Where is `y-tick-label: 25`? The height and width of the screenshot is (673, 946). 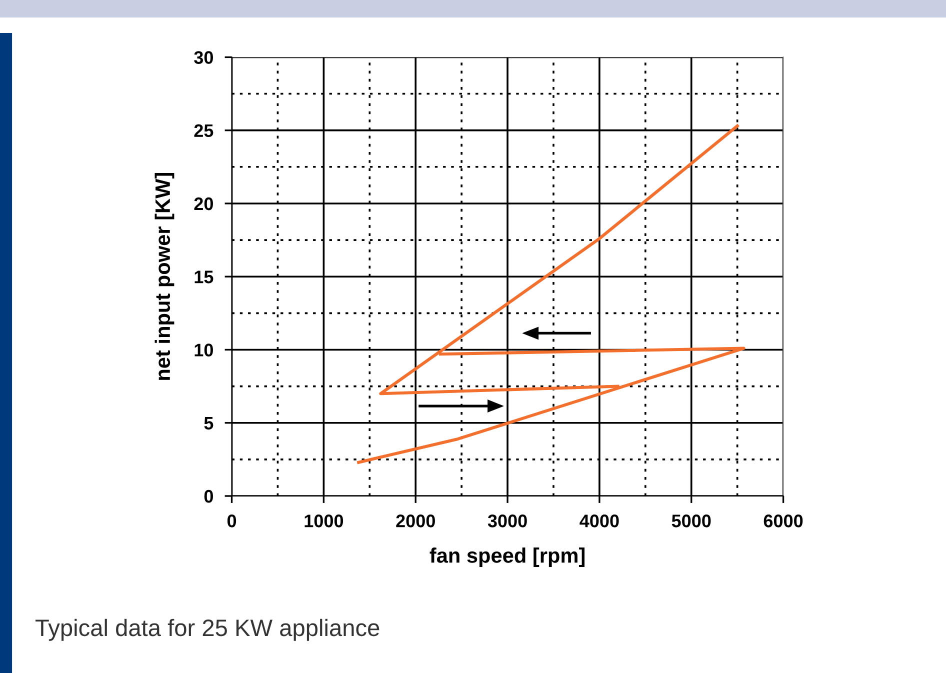 y-tick-label: 25 is located at coordinates (204, 131).